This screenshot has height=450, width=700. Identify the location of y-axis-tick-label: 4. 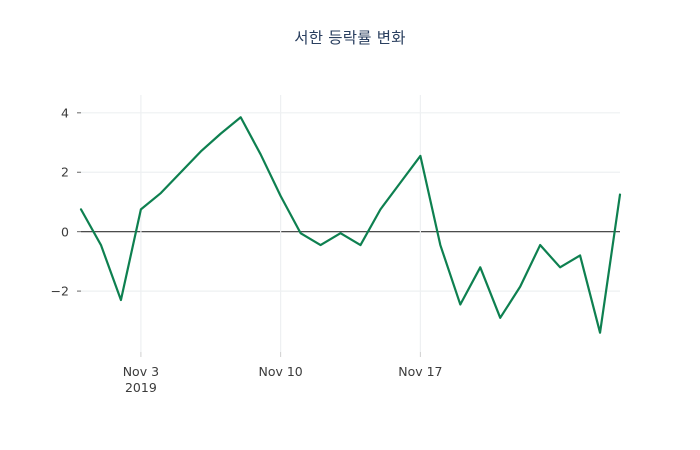
(65, 113).